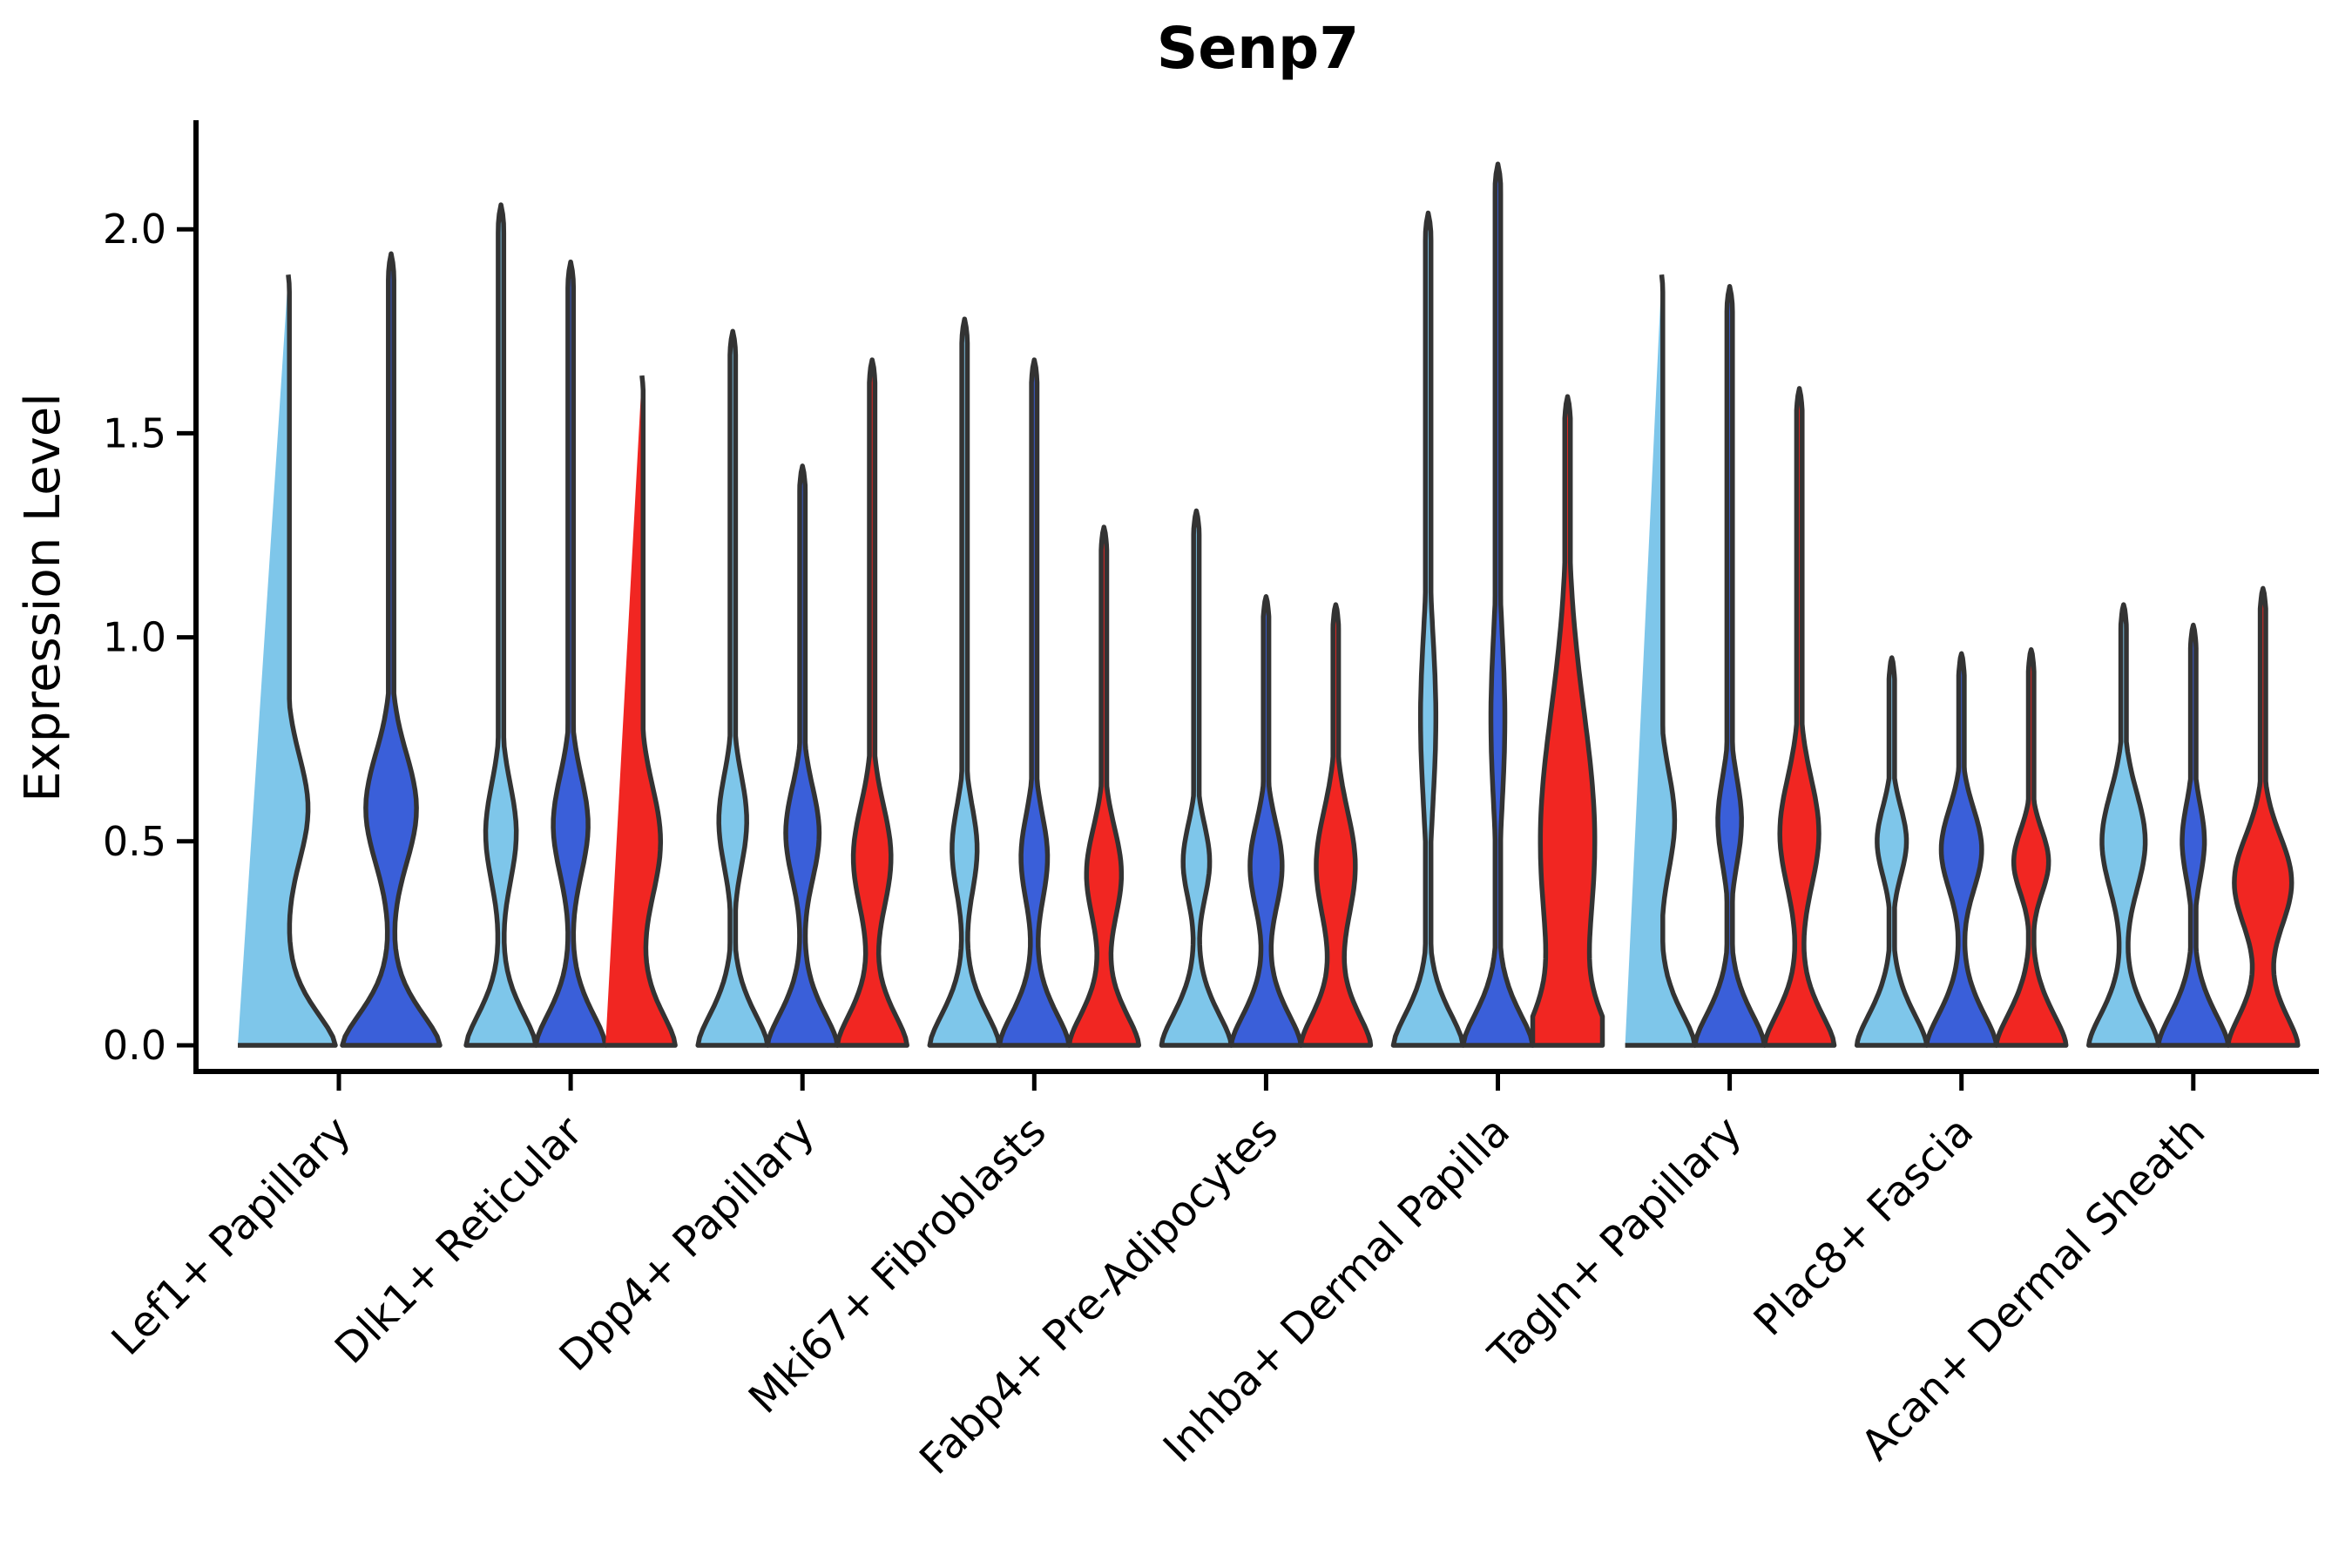 The height and width of the screenshot is (1568, 2352). Describe the element at coordinates (1615, 1243) in the screenshot. I see `x-category-label-tagln-papillary: Tagln+ Papillary` at that location.